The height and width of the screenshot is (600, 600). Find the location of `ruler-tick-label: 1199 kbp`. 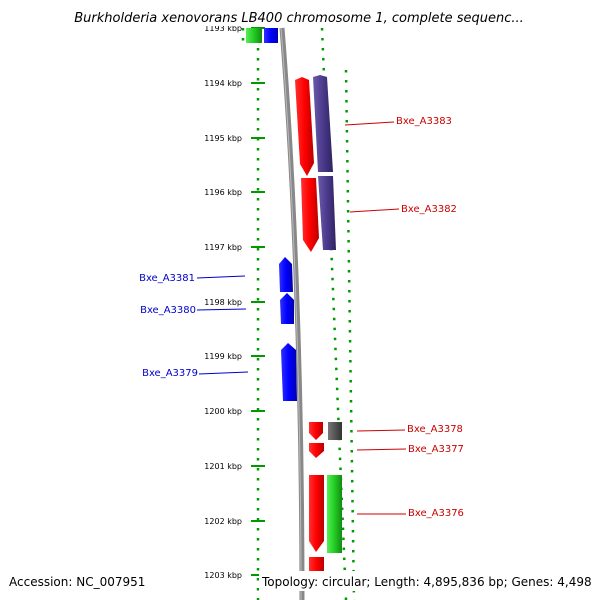

ruler-tick-label: 1199 kbp is located at coordinates (223, 356).